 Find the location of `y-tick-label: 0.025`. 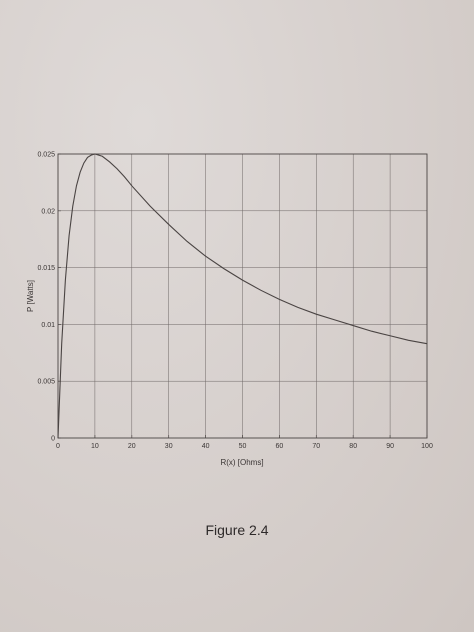

y-tick-label: 0.025 is located at coordinates (46, 155).